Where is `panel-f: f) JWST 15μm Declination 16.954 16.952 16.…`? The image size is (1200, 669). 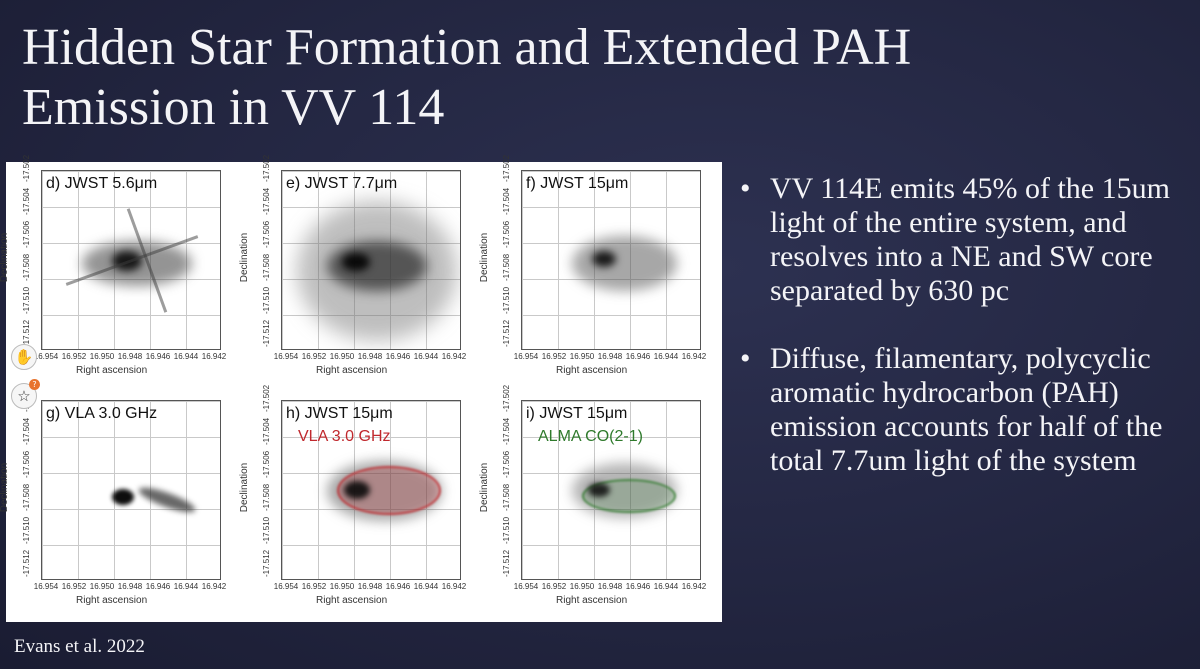 panel-f: f) JWST 15μm Declination 16.954 16.952 16.… is located at coordinates (597, 273).